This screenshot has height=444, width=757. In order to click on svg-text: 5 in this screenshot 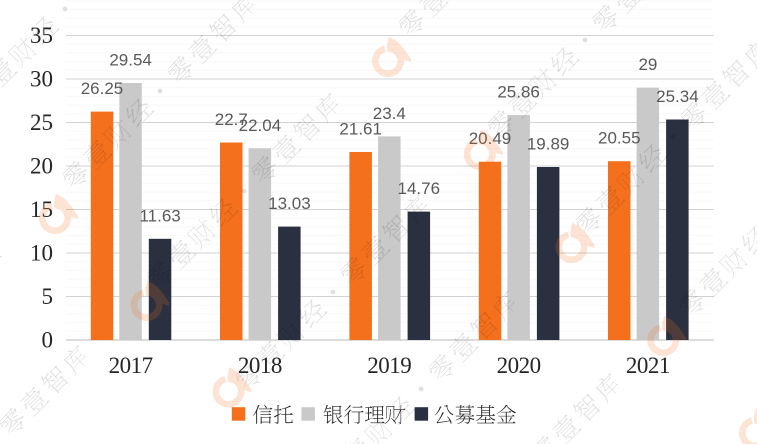, I will do `click(48, 296)`.